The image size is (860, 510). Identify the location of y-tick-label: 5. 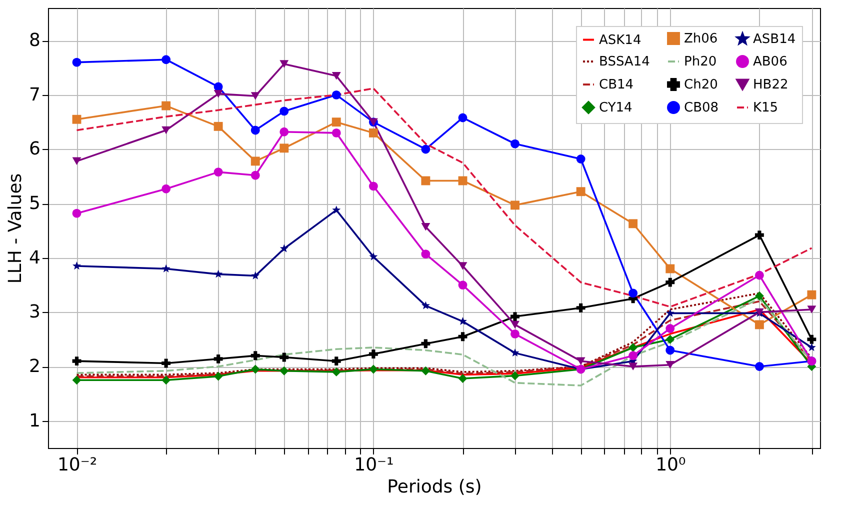
(34, 203).